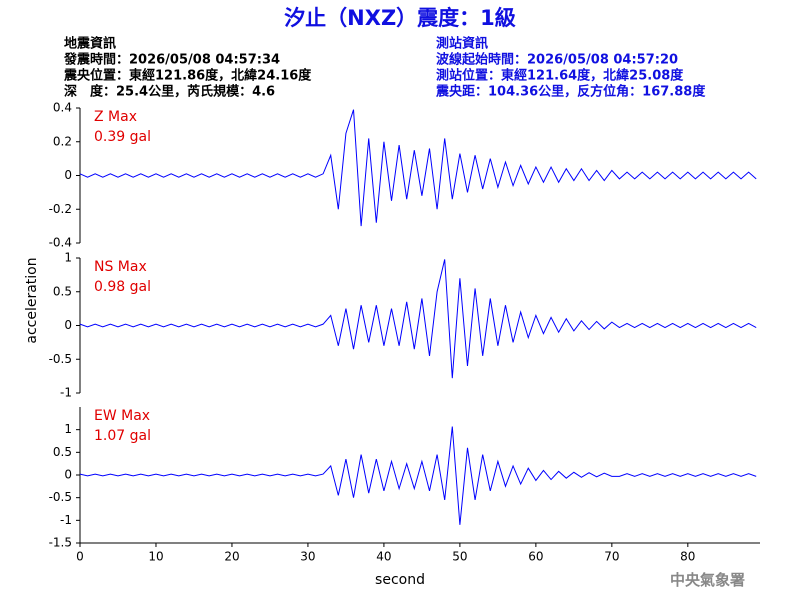 The width and height of the screenshot is (800, 600). What do you see at coordinates (400, 18) in the screenshot?
I see `chart-title: 汐止（NXZ）震度：1級` at bounding box center [400, 18].